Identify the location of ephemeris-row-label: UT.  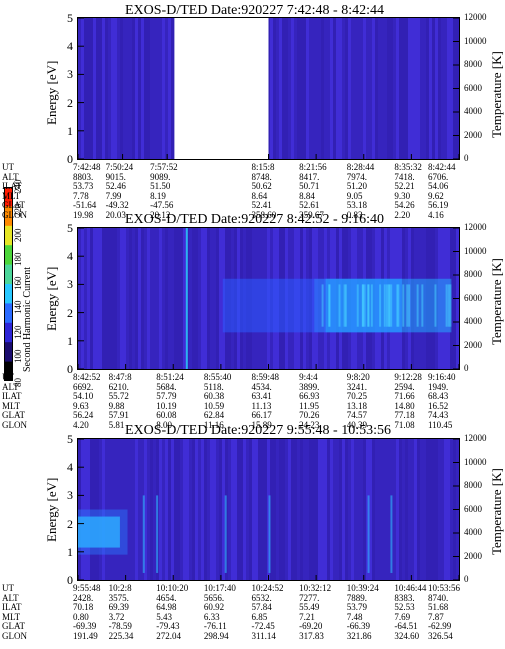
(8, 167).